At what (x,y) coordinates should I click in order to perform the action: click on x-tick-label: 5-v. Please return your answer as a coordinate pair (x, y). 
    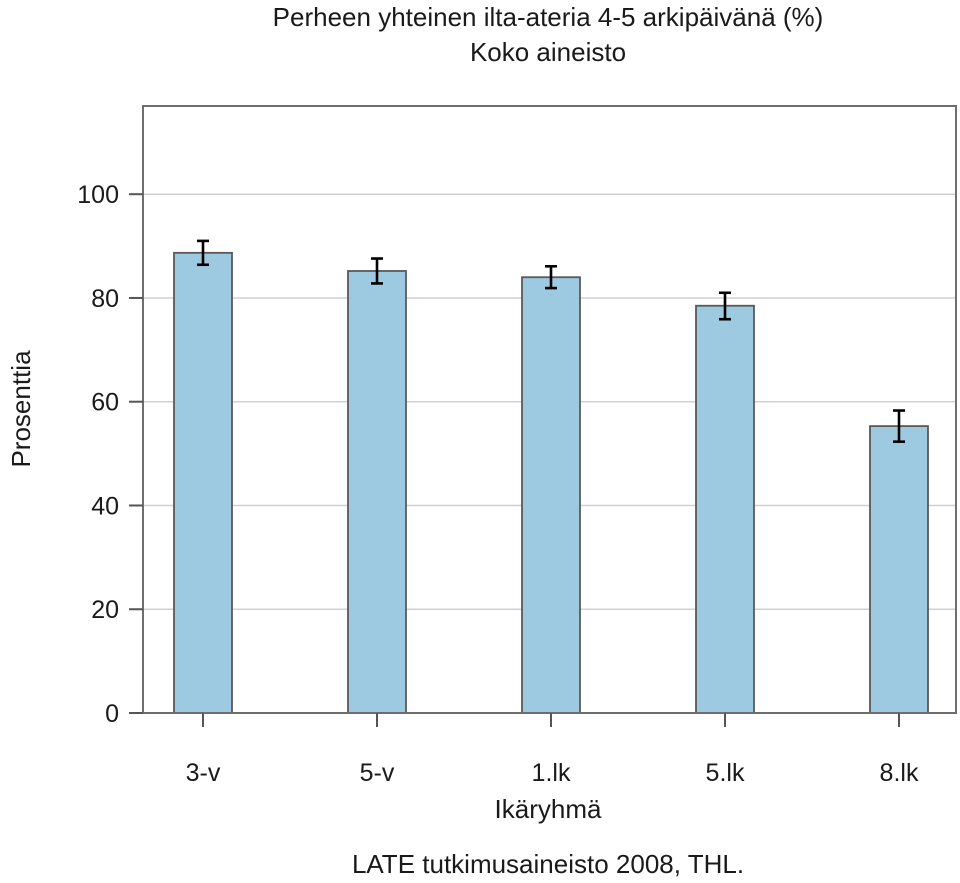
    Looking at the image, I should click on (377, 773).